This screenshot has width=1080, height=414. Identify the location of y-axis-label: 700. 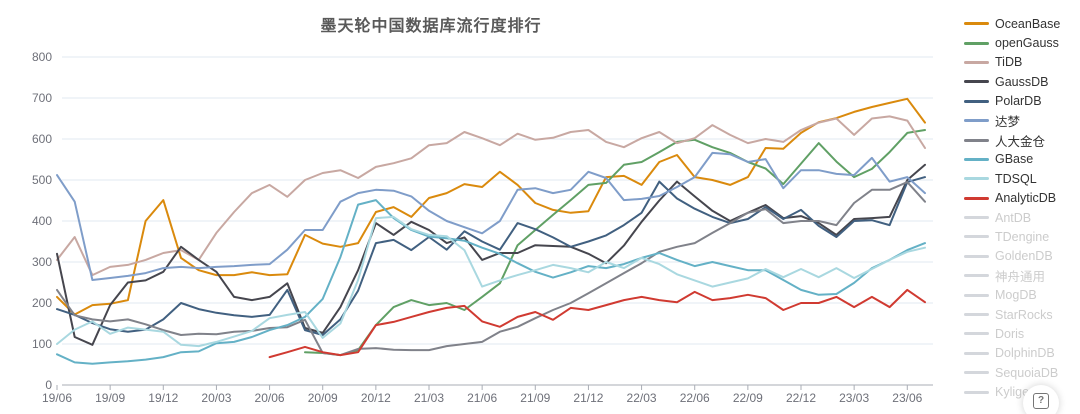
(42, 98).